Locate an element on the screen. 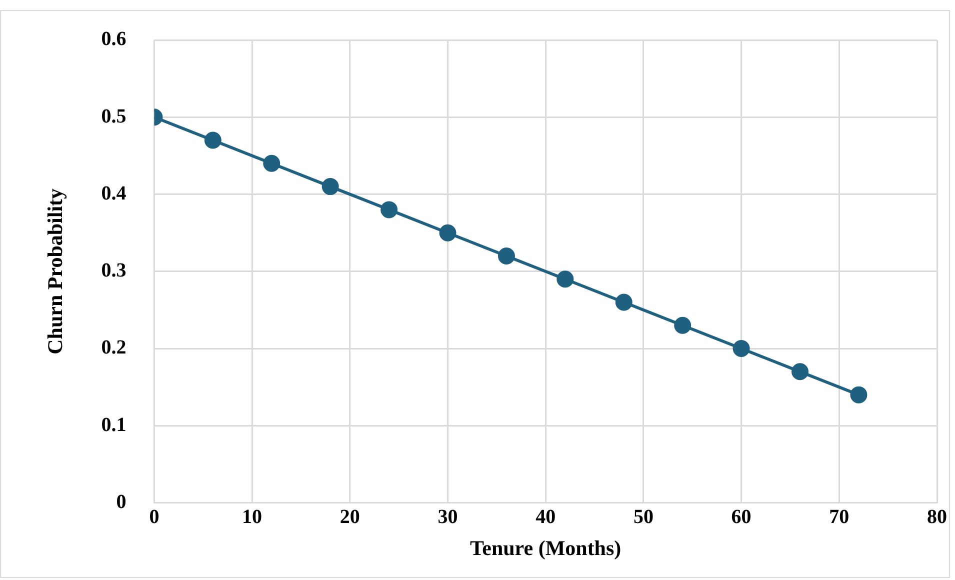 The width and height of the screenshot is (955, 580). y-tick-label: 0.6 is located at coordinates (113, 39).